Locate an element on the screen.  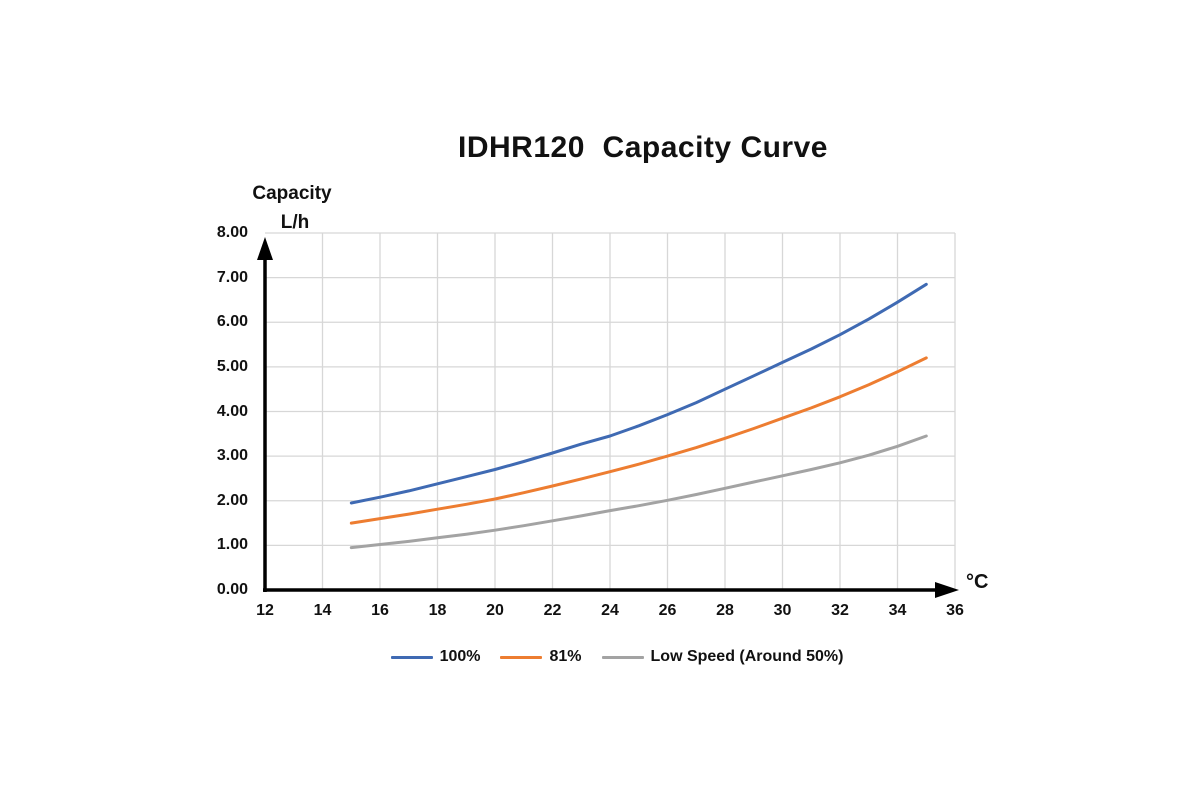
y-axis-unit-label: L/h is located at coordinates (295, 222).